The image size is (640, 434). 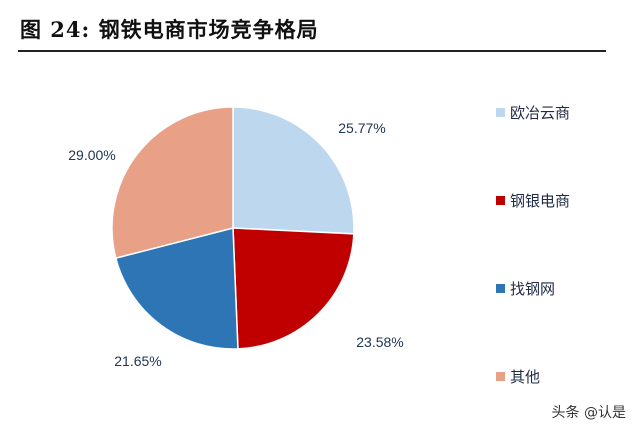 What do you see at coordinates (588, 413) in the screenshot?
I see `watermark: 头条 @认是` at bounding box center [588, 413].